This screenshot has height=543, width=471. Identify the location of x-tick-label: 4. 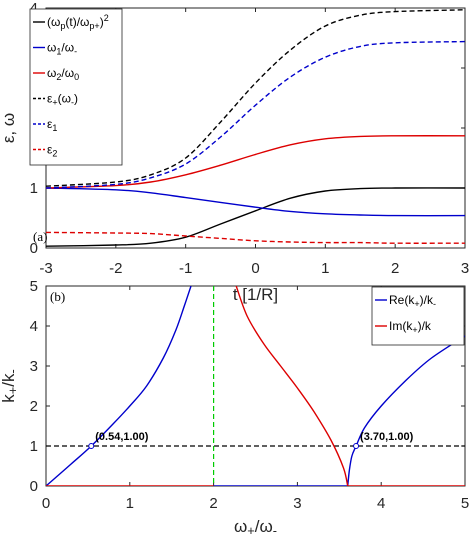
(381, 503).